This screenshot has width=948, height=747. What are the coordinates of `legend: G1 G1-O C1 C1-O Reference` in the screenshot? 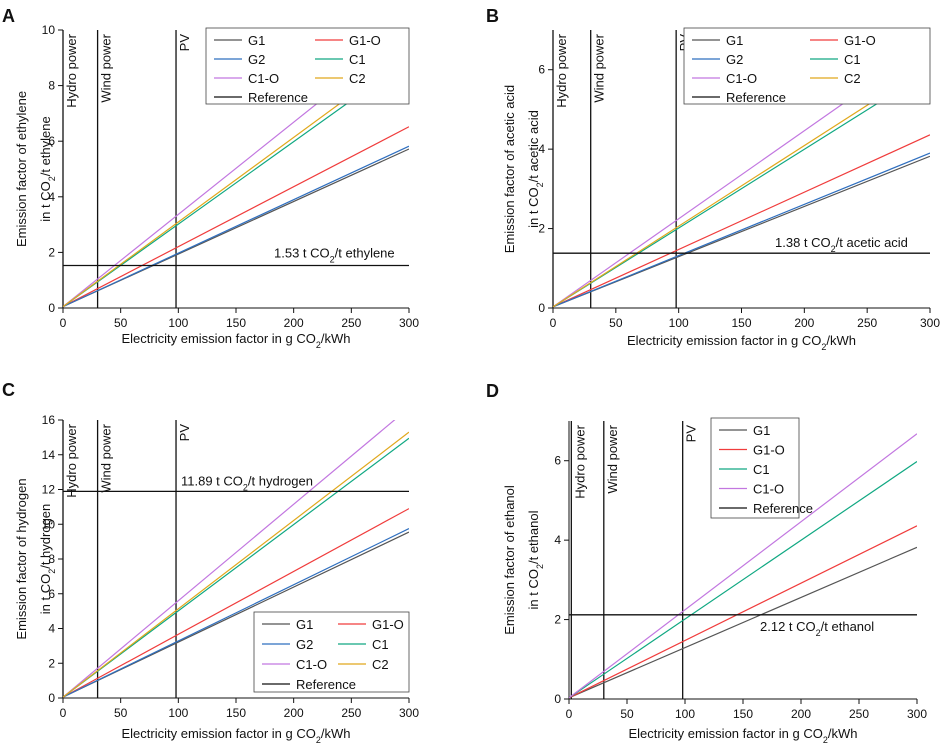 It's located at (761, 468).